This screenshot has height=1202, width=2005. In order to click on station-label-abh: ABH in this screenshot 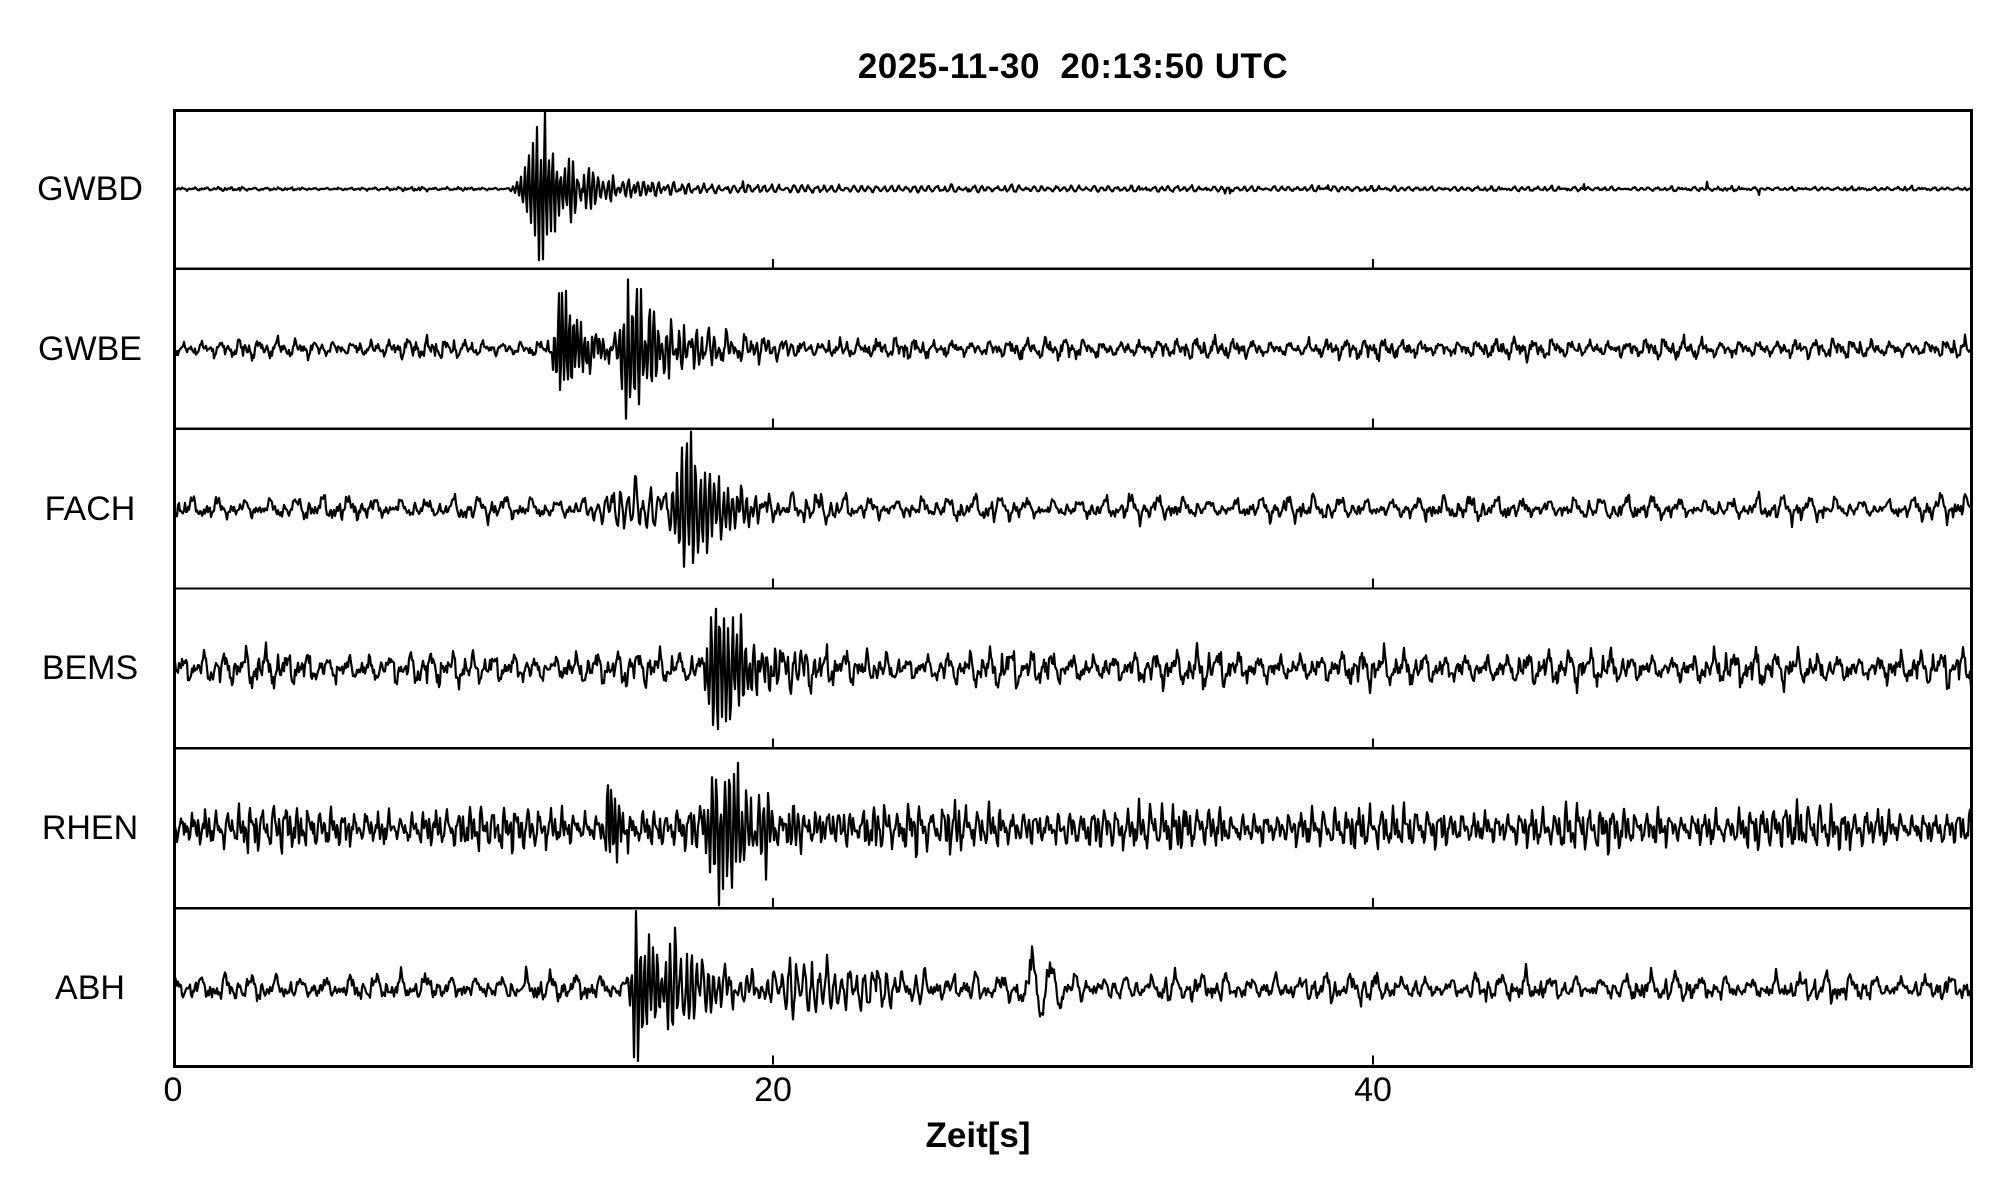, I will do `click(90, 988)`.